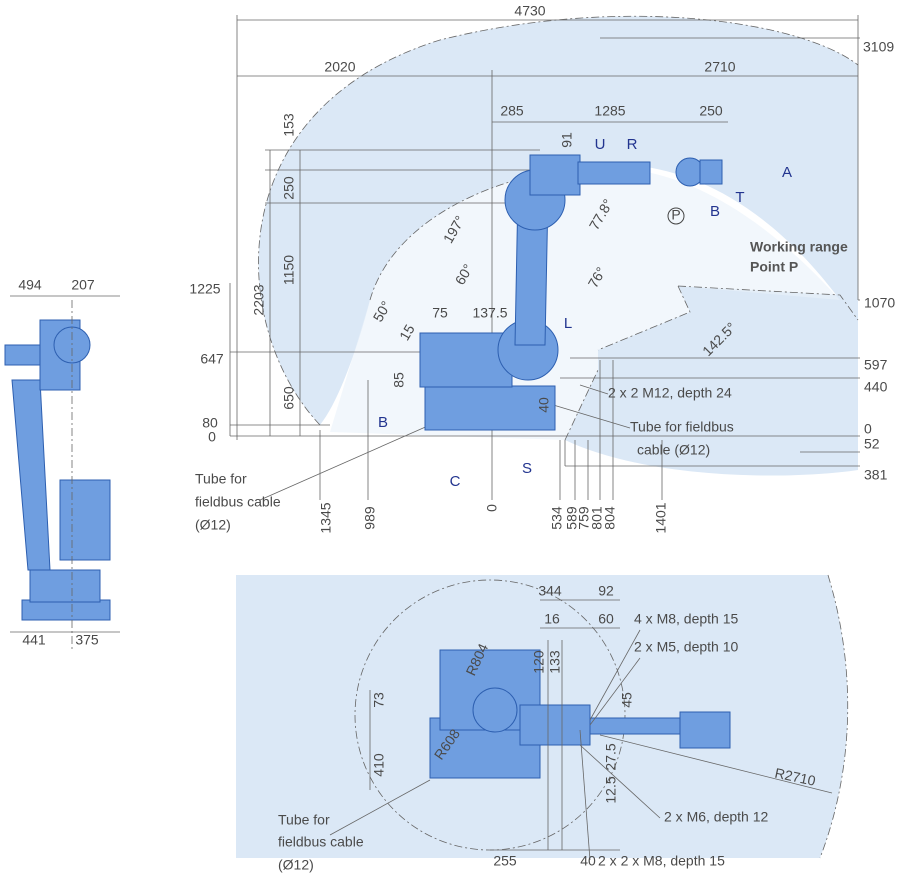  What do you see at coordinates (661, 517) in the screenshot?
I see `dimension-label: 1401` at bounding box center [661, 517].